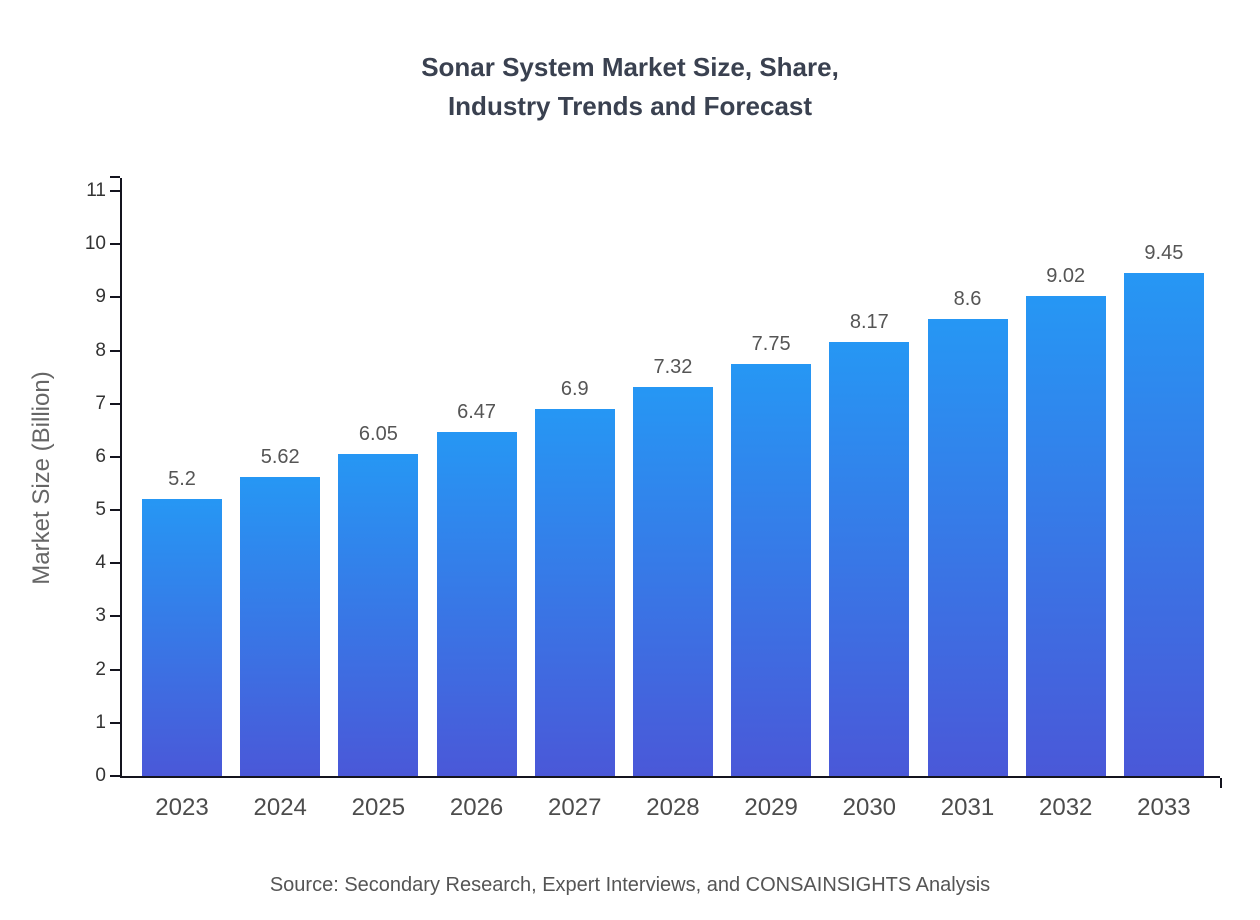  I want to click on chart-title-line1: Sonar System Market Size, Share,, so click(630, 67).